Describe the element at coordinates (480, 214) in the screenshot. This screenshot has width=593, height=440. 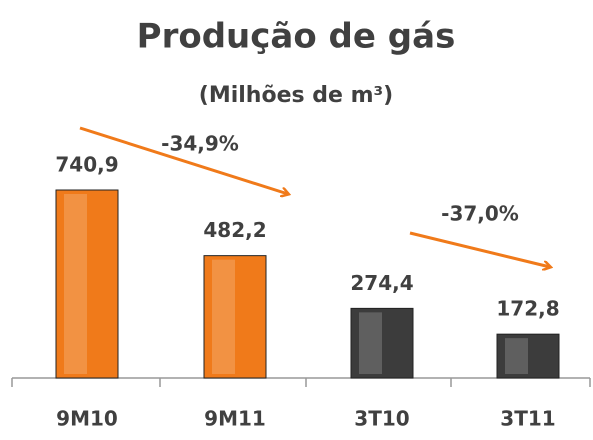
I see `annotation: -37,0%` at that location.